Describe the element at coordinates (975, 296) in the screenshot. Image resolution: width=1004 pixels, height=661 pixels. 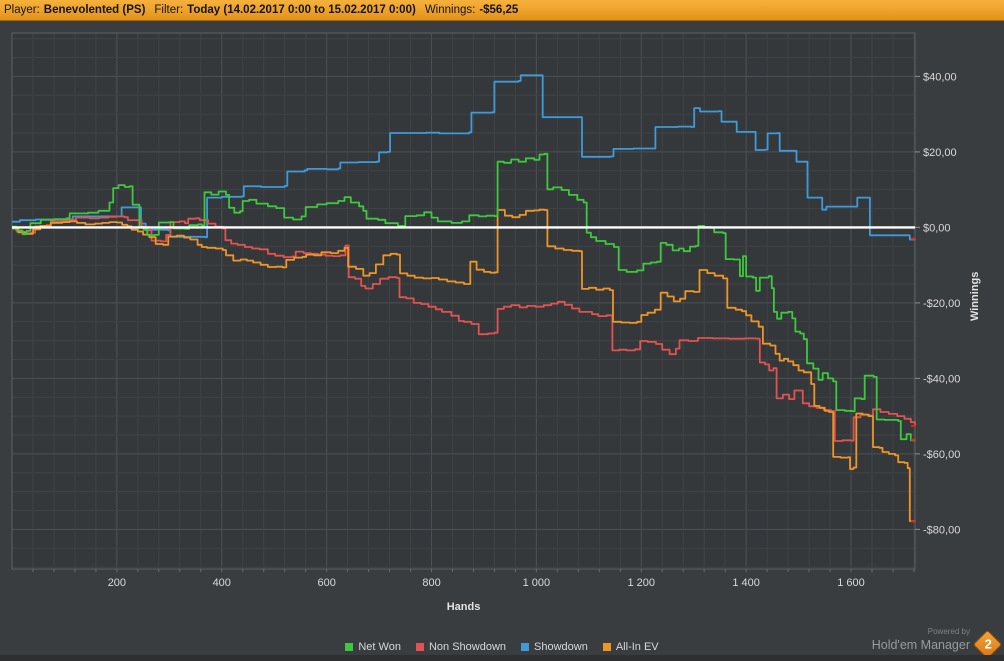
I see `y-axis-title: Winnings` at that location.